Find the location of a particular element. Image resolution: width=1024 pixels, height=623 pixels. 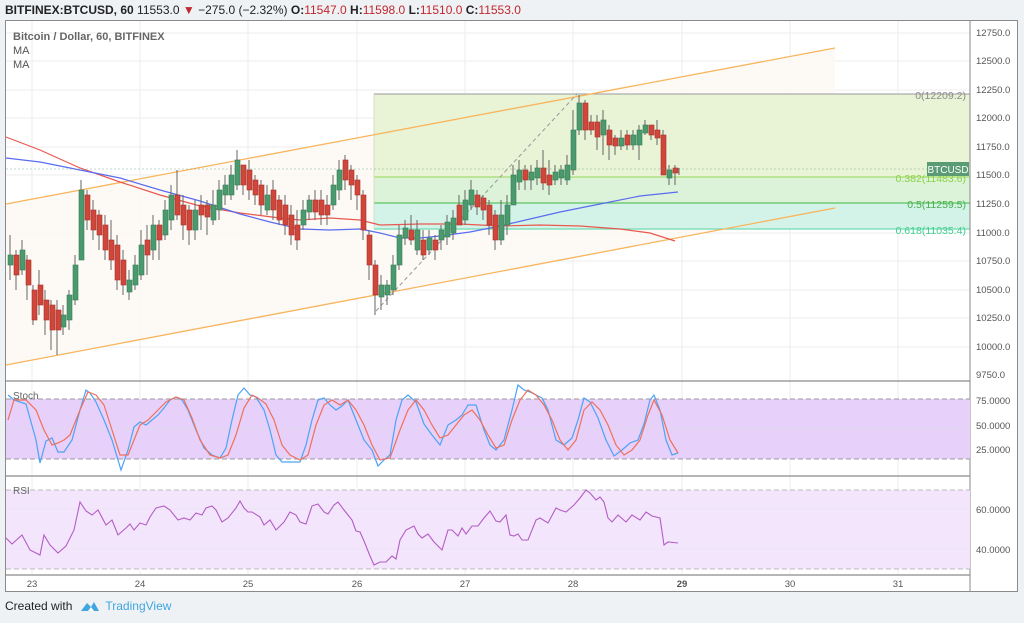

svg-text: 12250.0 is located at coordinates (993, 90).